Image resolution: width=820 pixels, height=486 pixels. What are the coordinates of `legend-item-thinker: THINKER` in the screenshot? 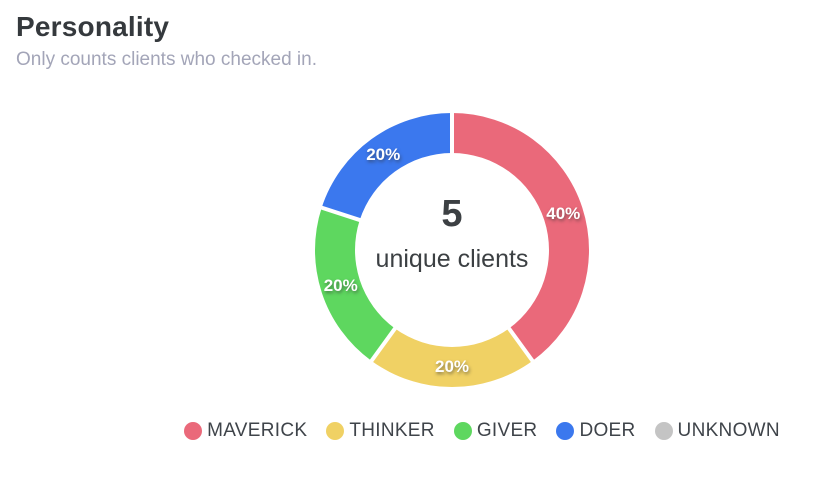 It's located at (380, 431).